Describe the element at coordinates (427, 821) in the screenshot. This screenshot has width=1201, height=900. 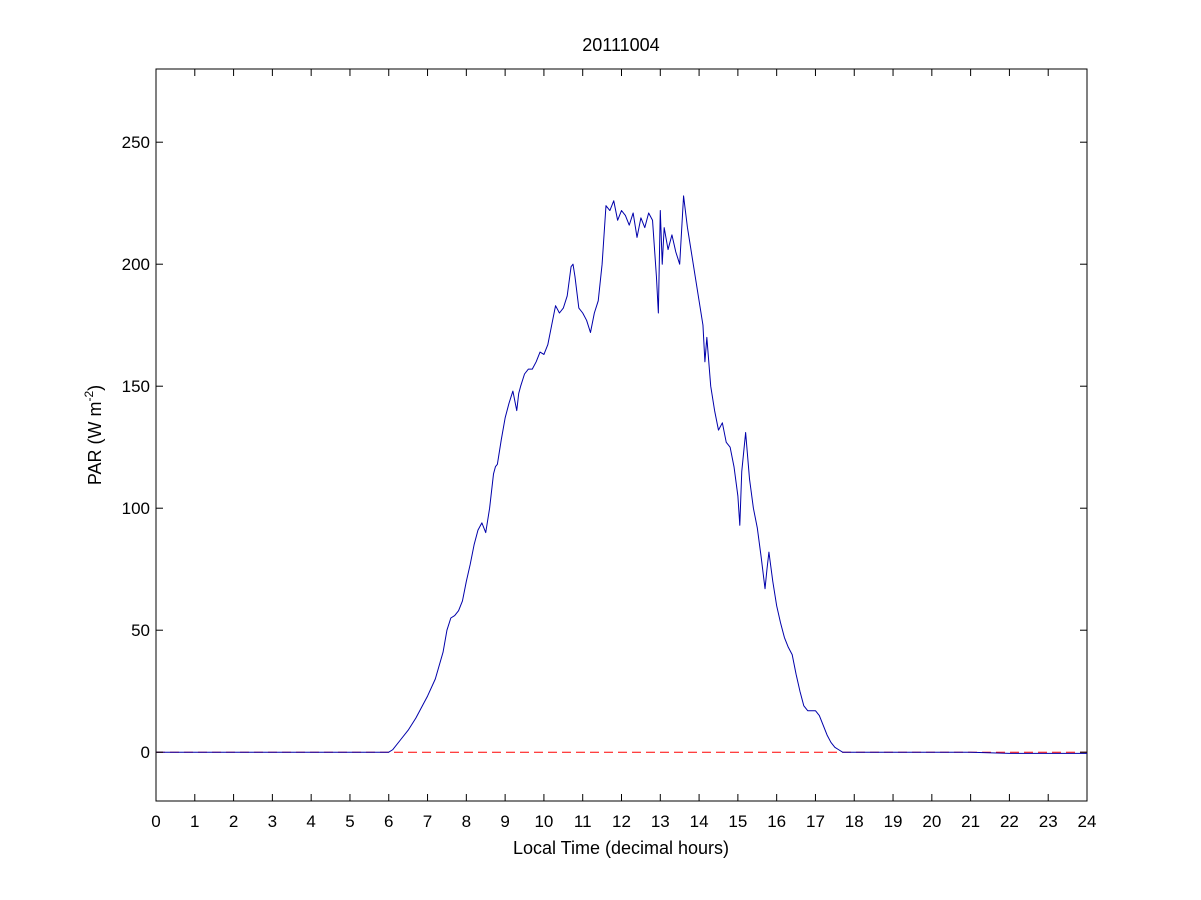
I see `x-tick-label: 7` at that location.